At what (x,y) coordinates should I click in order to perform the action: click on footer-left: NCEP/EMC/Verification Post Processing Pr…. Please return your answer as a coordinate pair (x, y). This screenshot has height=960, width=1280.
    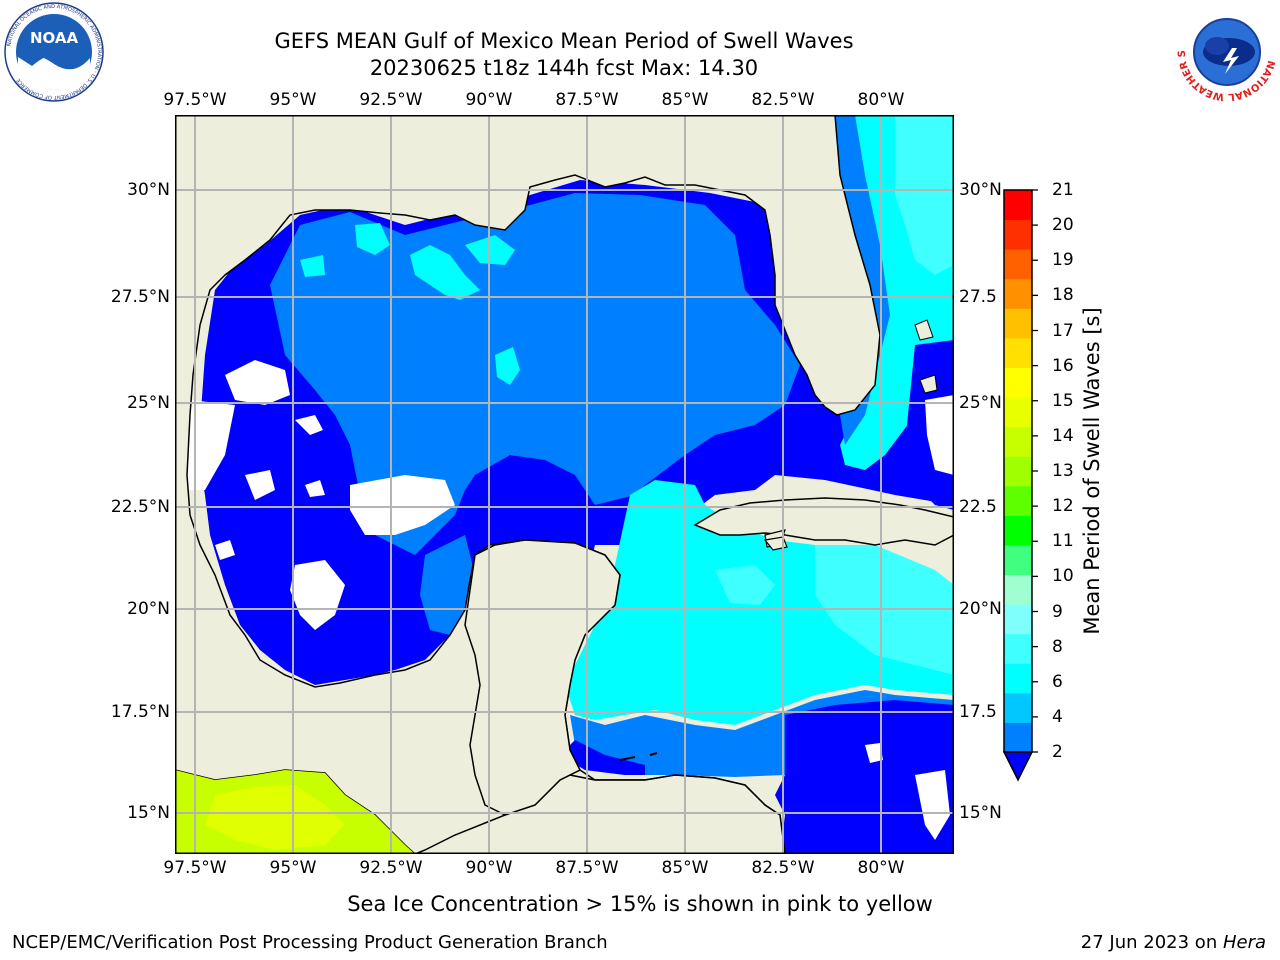
    Looking at the image, I should click on (310, 942).